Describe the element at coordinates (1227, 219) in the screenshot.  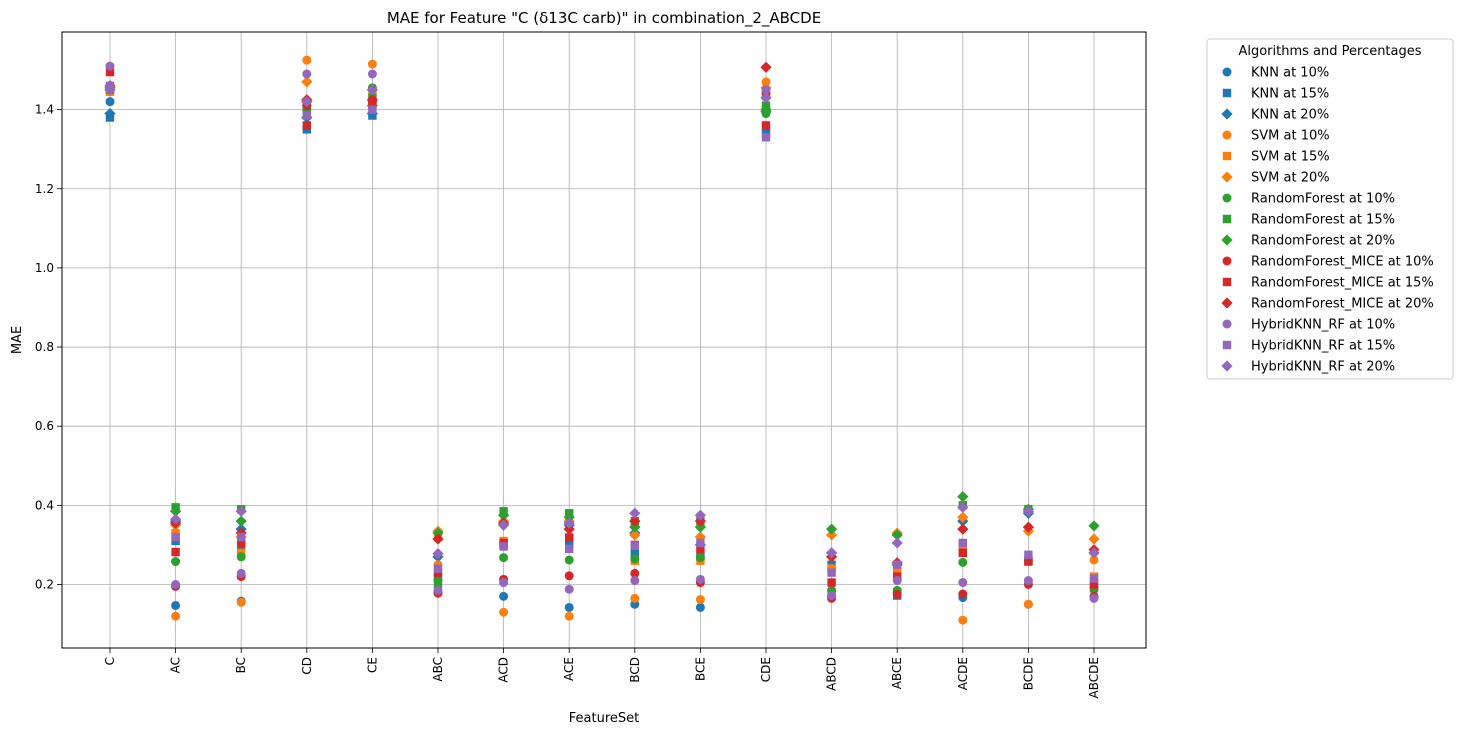
I see `legend-marker-randomforest-at-15pct` at that location.